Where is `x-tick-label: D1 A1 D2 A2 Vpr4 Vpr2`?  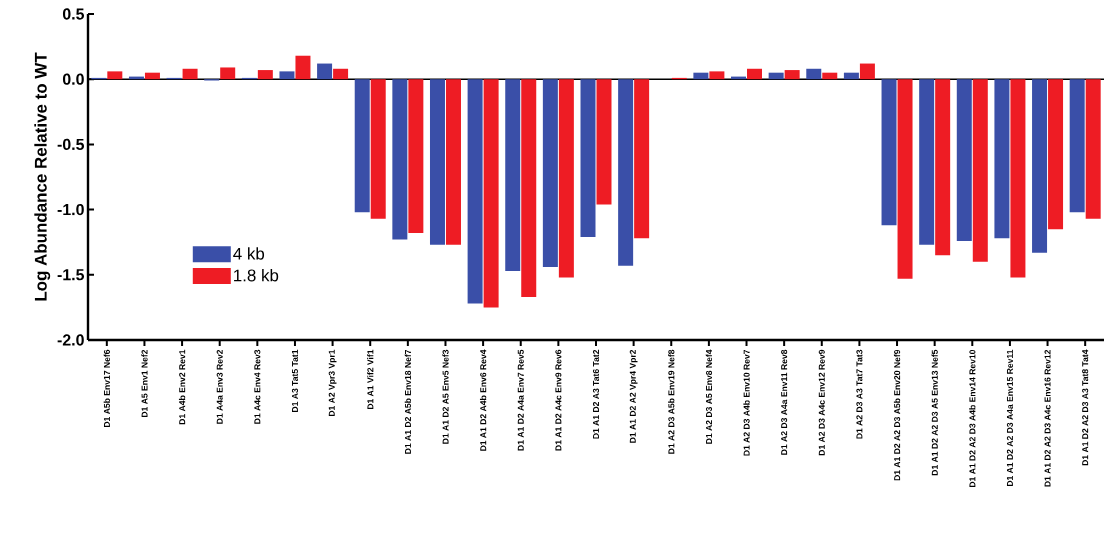
x-tick-label: D1 A1 D2 A2 Vpr4 Vpr2 is located at coordinates (633, 396).